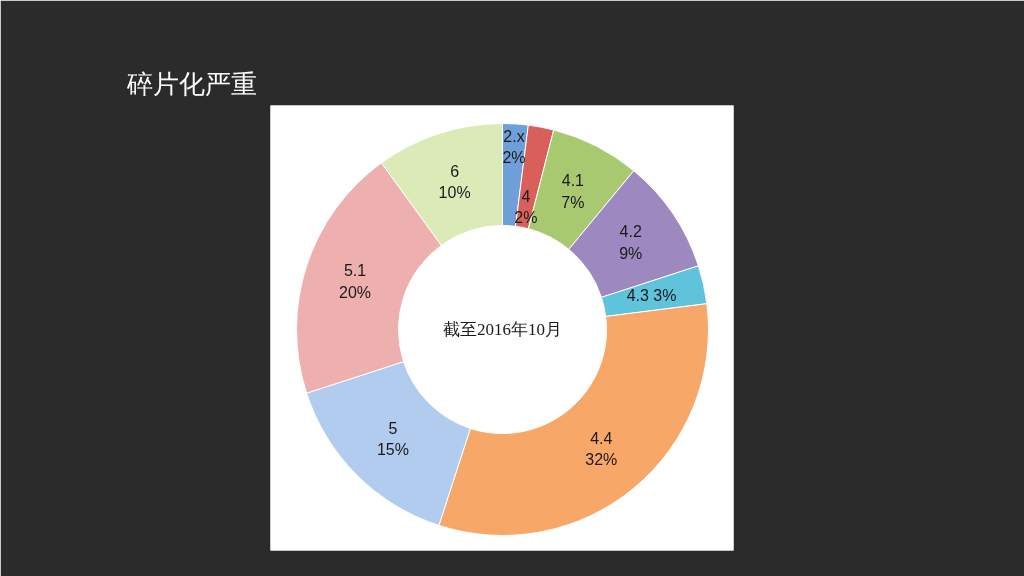 This screenshot has width=1024, height=576. What do you see at coordinates (393, 428) in the screenshot?
I see `slice-label: 5` at bounding box center [393, 428].